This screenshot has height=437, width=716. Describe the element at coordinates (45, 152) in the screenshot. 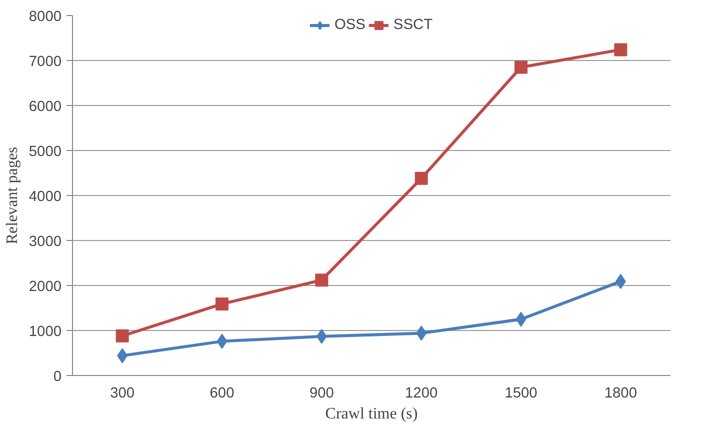

I see `y-tick-label: 5000` at that location.